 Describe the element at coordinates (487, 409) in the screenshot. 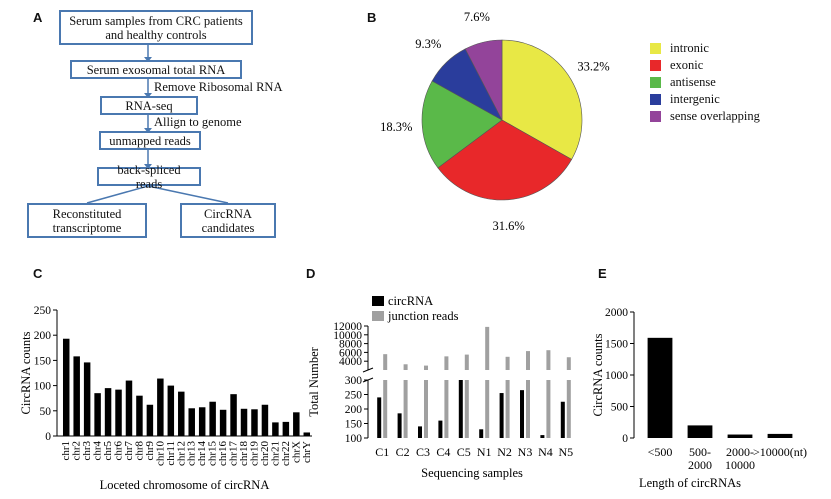

I see `bar-junction-lower-N1` at that location.